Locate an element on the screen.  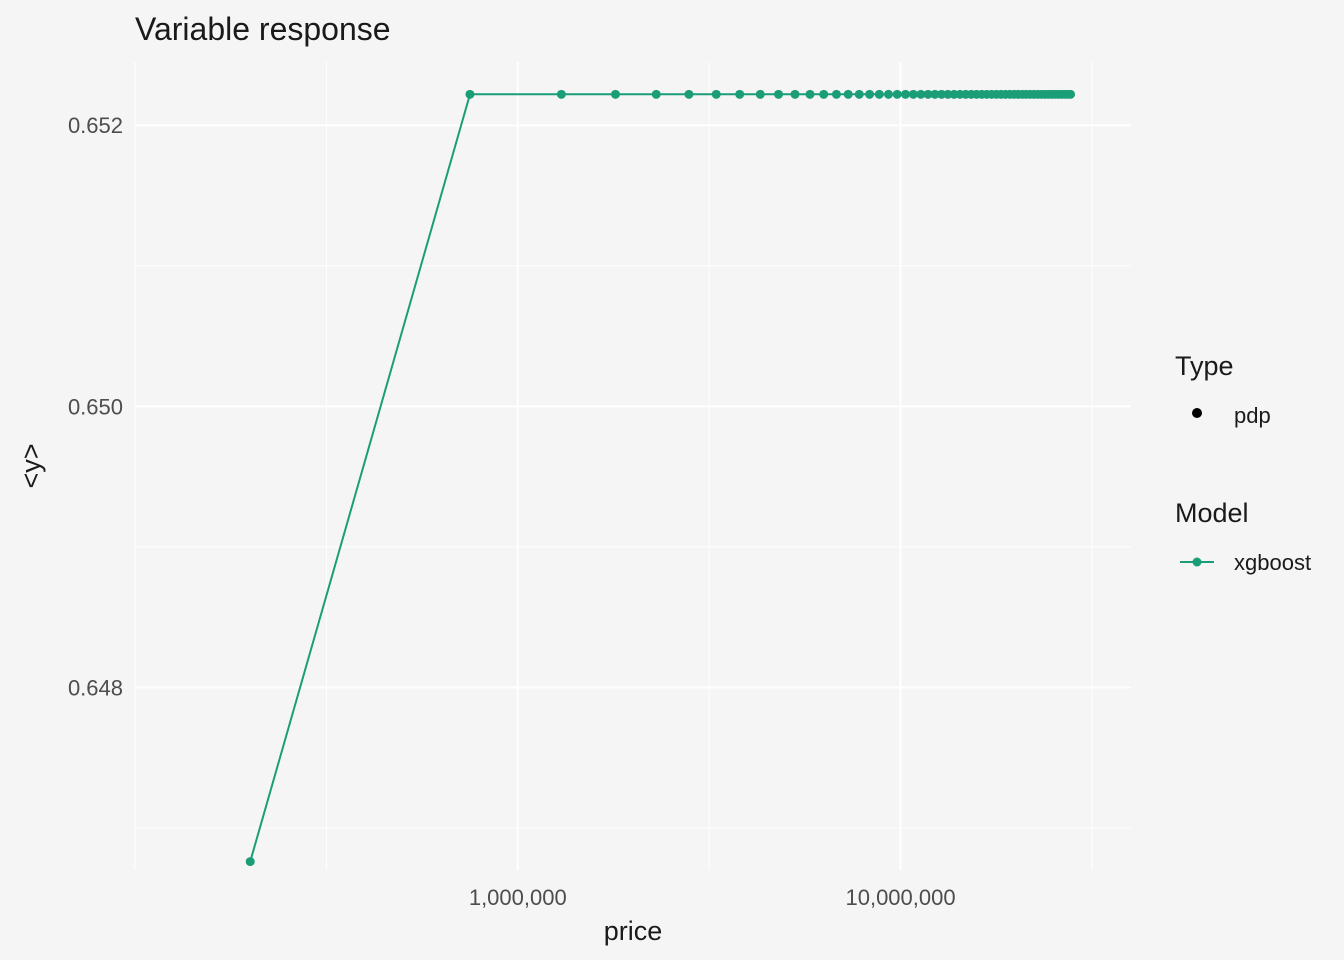
x-tick-label: 1,000,000 is located at coordinates (518, 897).